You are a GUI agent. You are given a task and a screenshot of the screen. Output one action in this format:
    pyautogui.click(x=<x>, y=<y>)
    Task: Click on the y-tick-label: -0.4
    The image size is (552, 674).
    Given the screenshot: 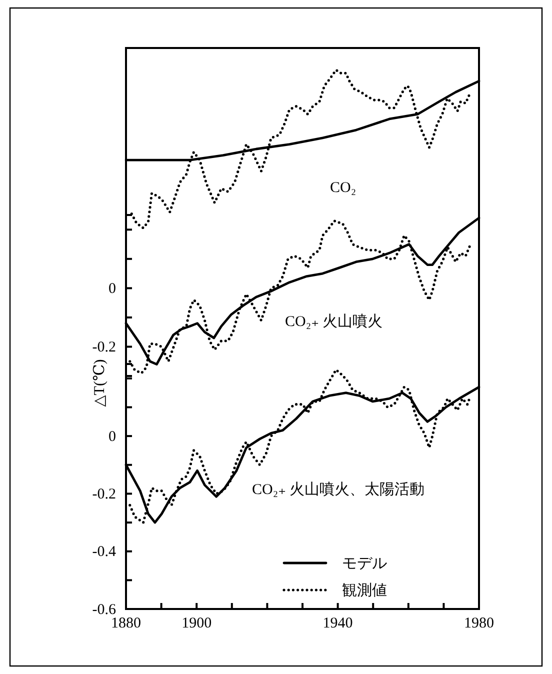 What is the action you would take?
    pyautogui.click(x=104, y=552)
    